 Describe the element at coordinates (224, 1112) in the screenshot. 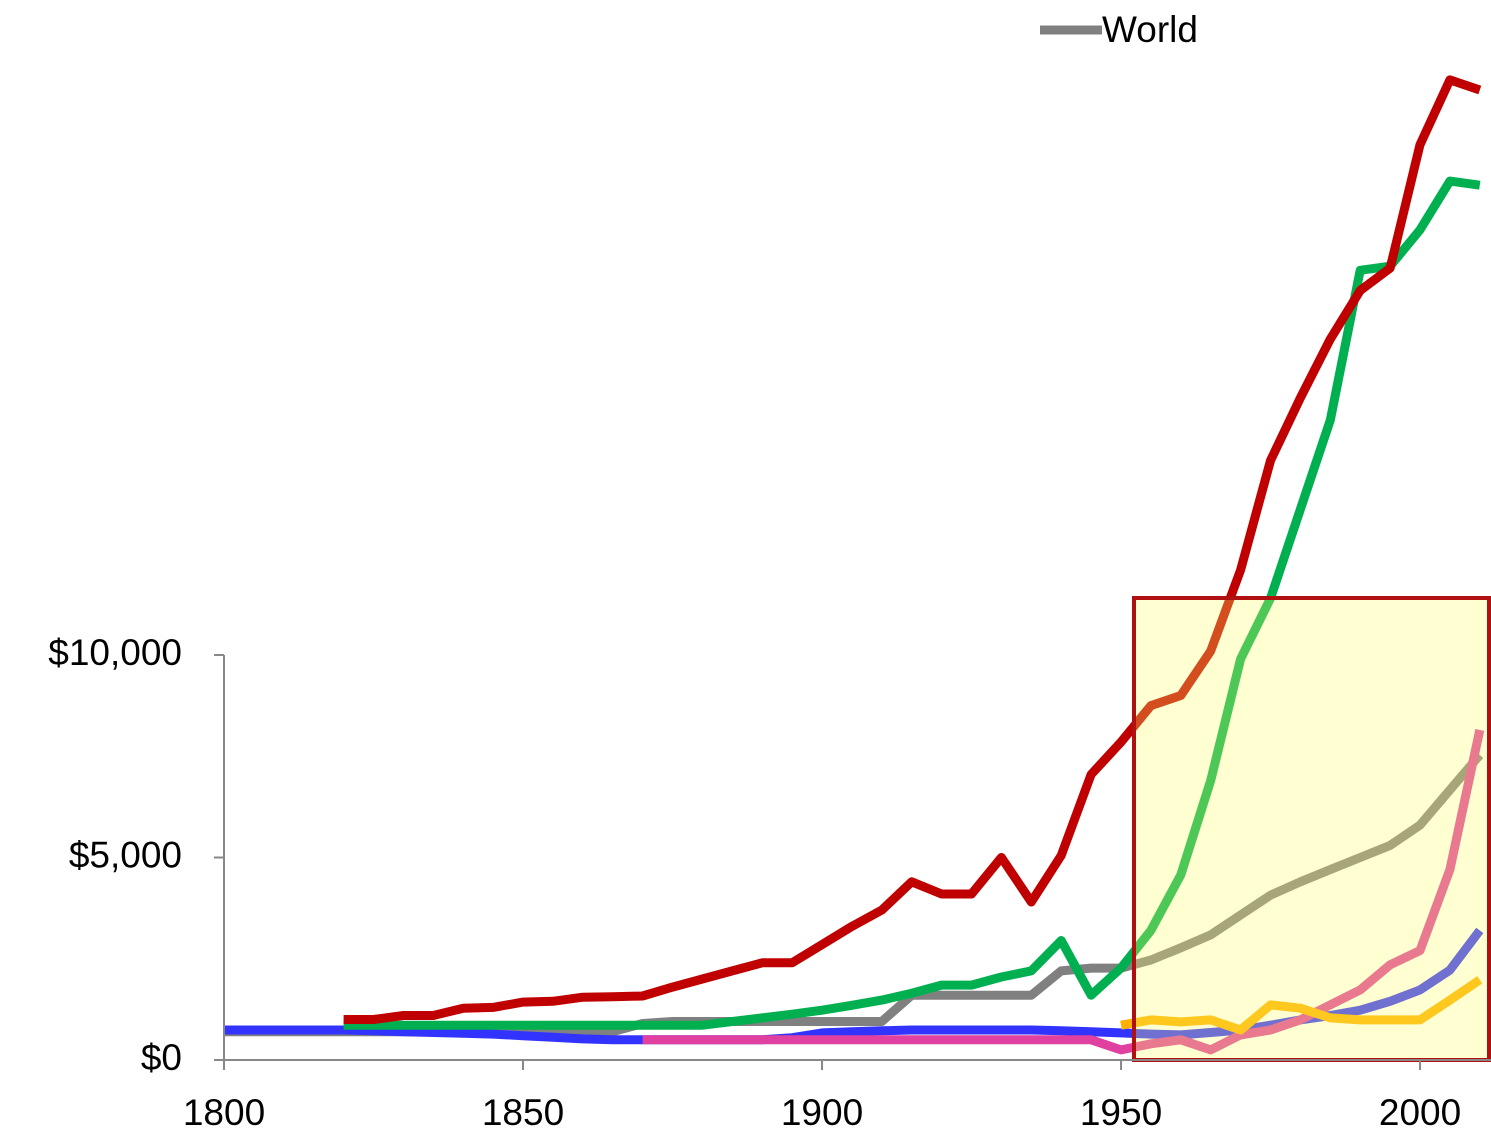

I see `x-tick-label: 1800` at that location.